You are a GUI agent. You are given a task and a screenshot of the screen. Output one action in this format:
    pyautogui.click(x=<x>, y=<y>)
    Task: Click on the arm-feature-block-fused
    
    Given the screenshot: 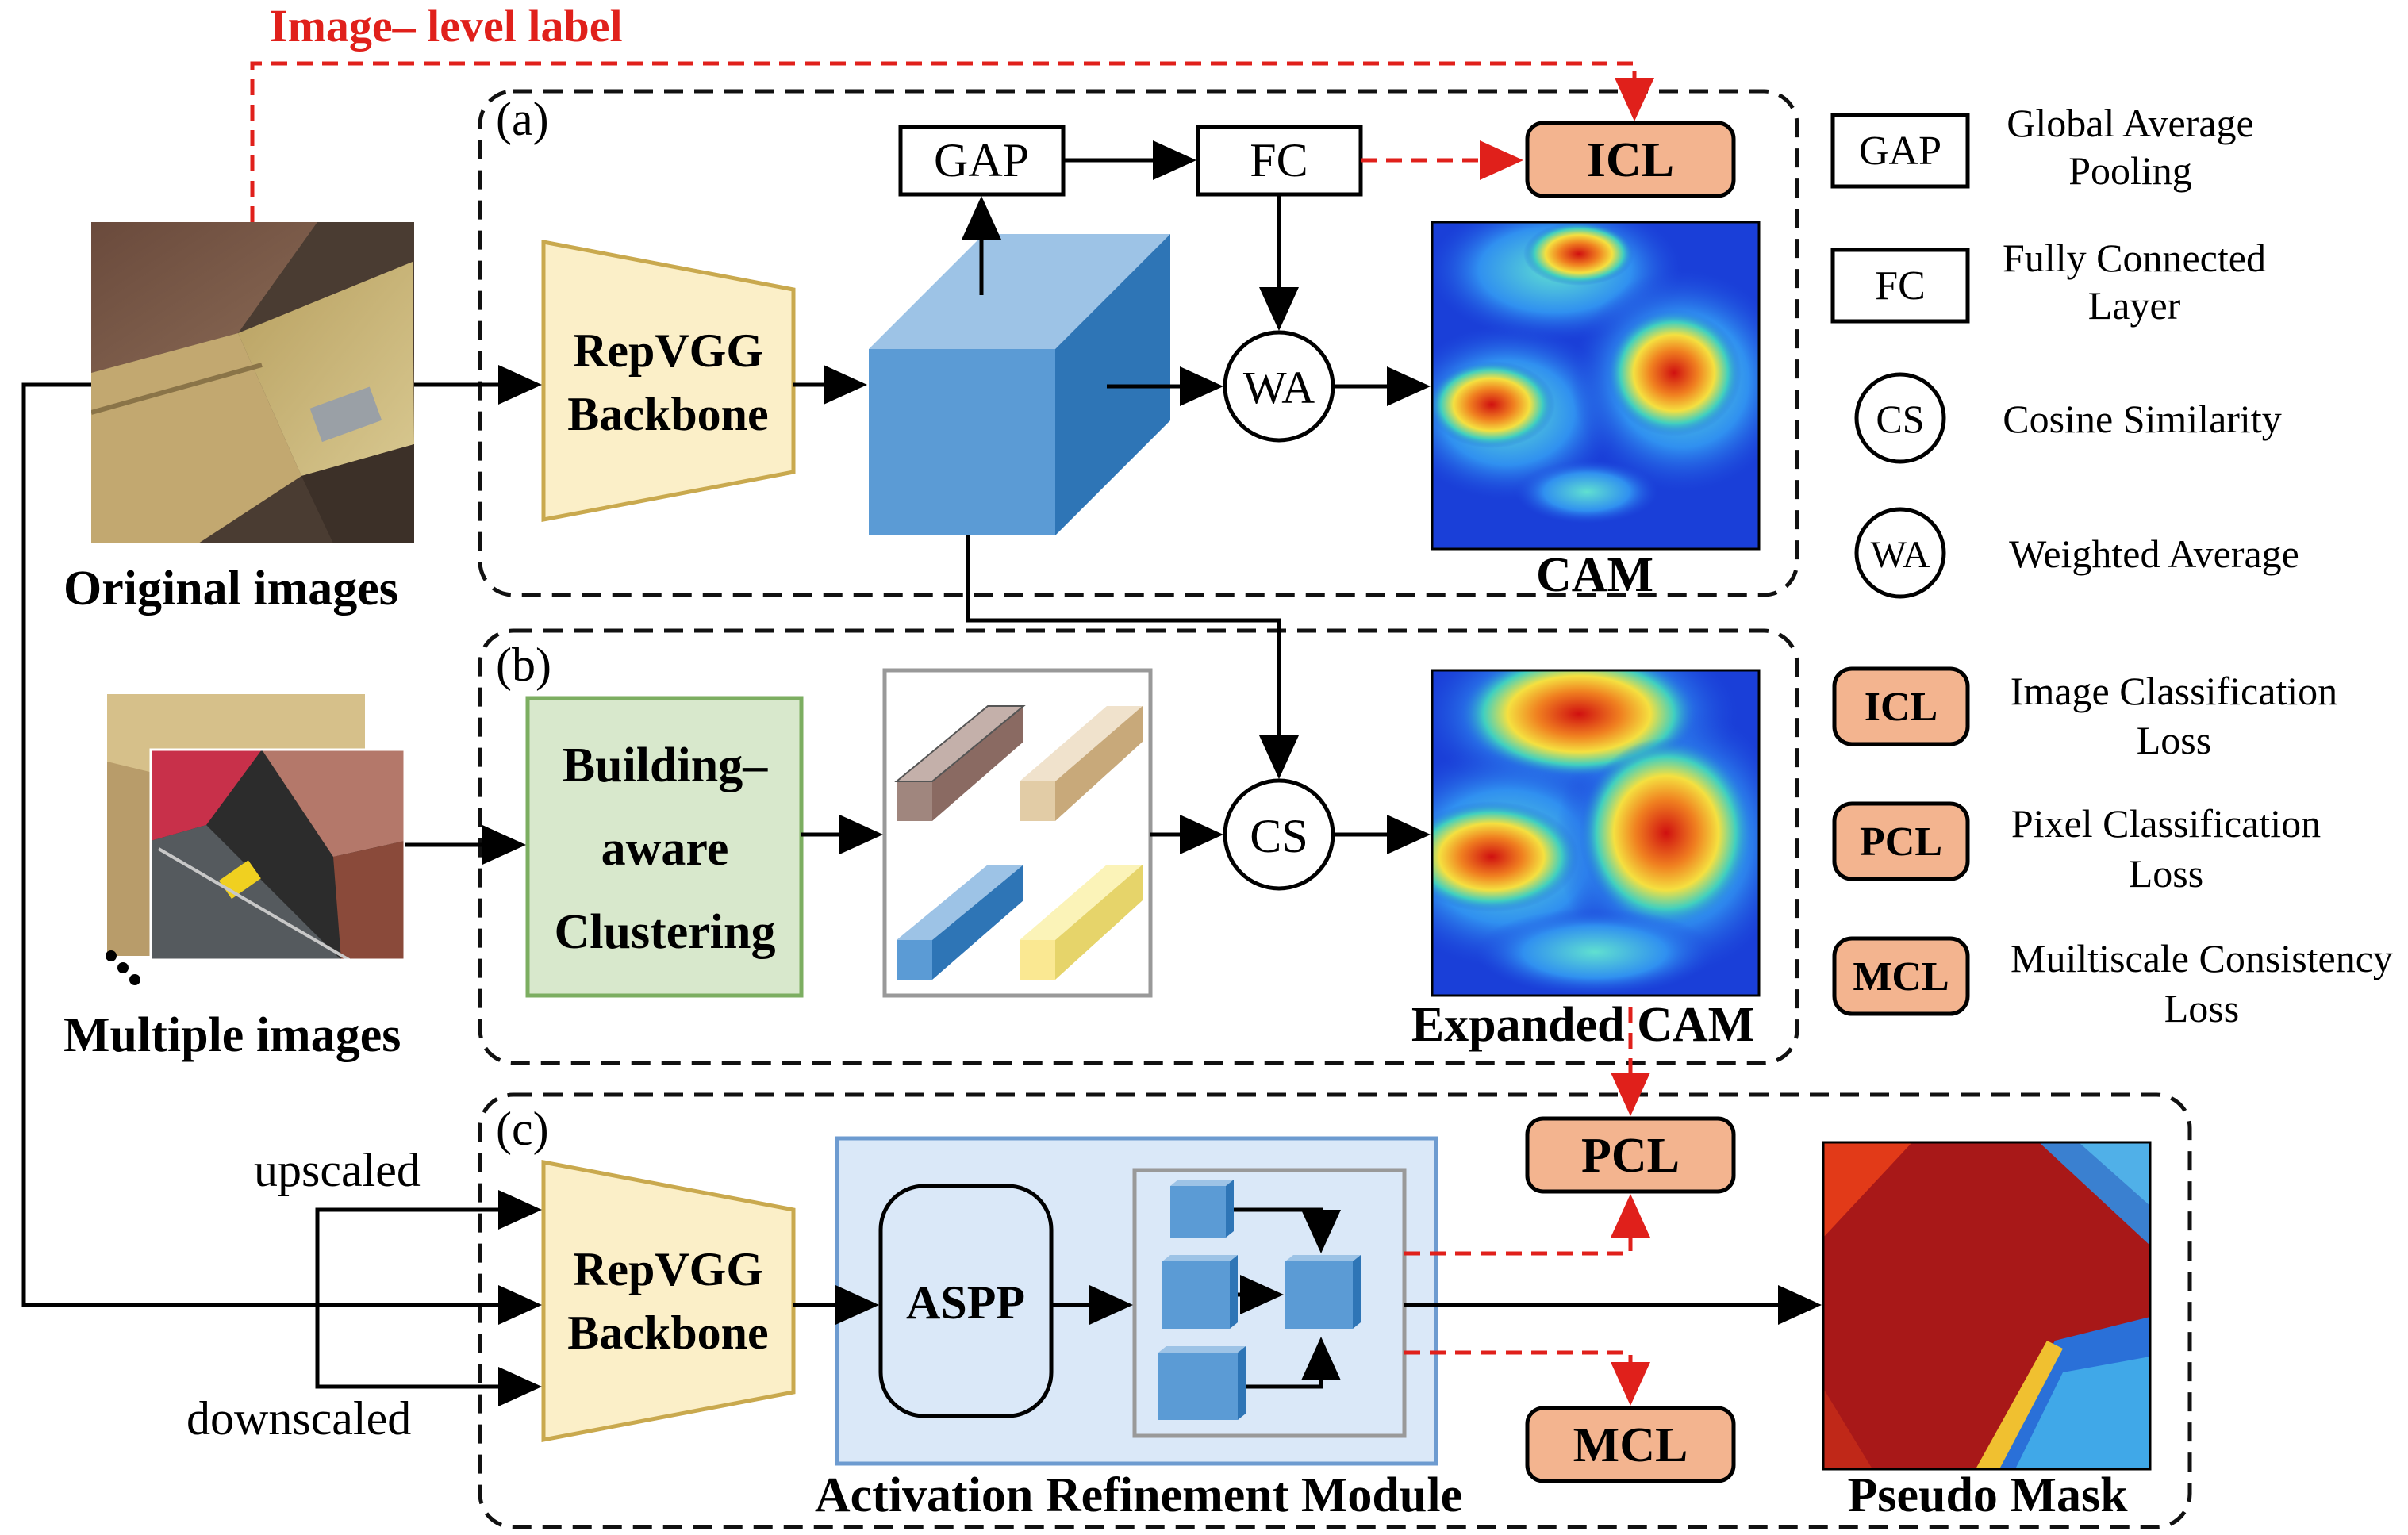 What is the action you would take?
    pyautogui.click(x=1323, y=1292)
    